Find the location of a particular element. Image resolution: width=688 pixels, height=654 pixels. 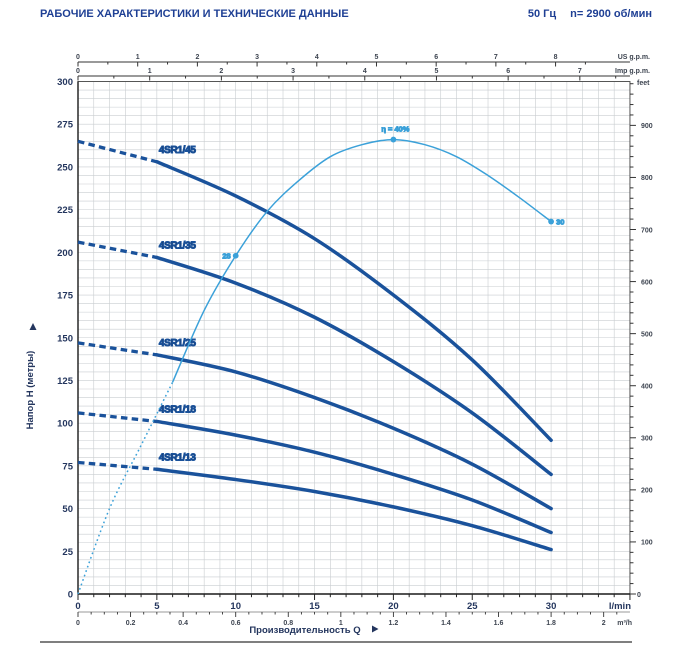

curve-label: 4SR1/18 is located at coordinates (178, 409).